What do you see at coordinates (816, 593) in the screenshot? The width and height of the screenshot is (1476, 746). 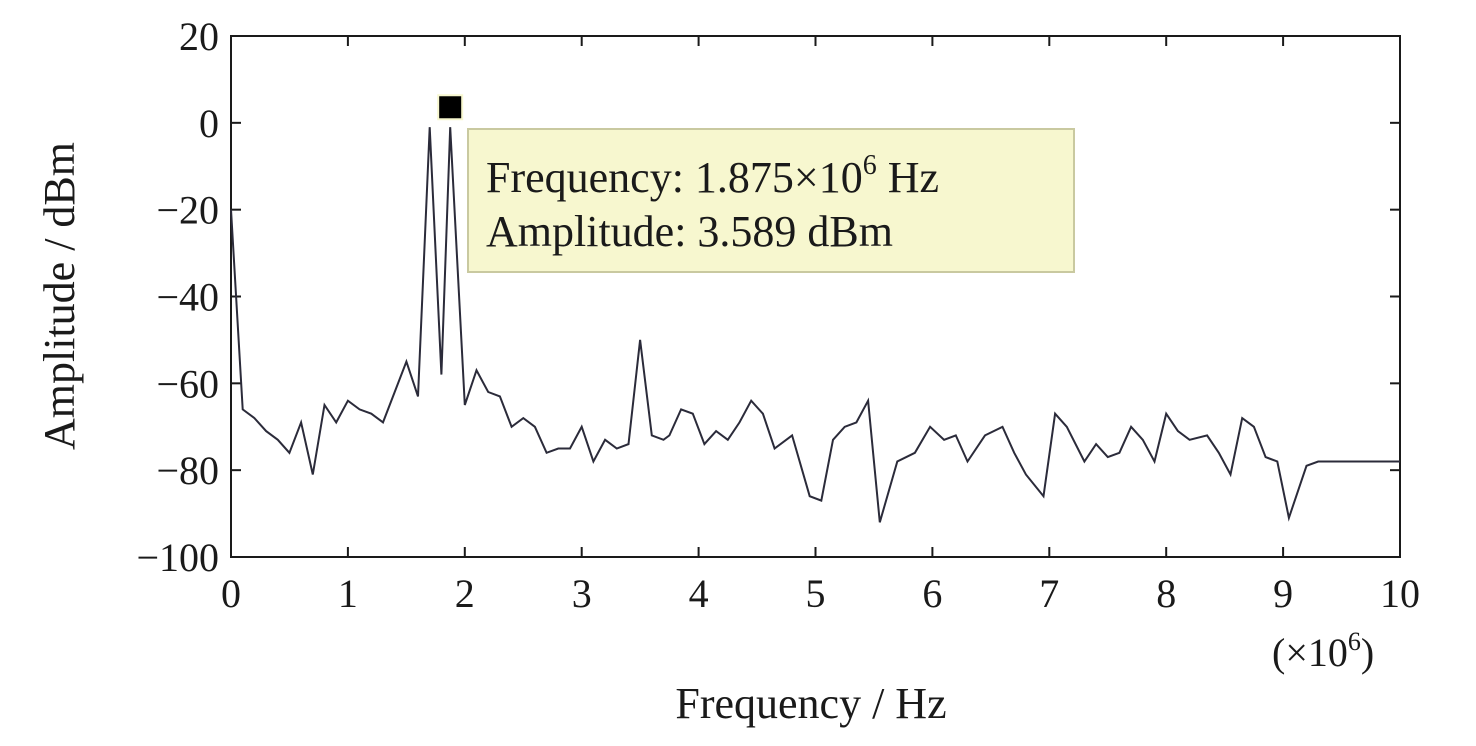 I see `x-tick-label: 5` at bounding box center [816, 593].